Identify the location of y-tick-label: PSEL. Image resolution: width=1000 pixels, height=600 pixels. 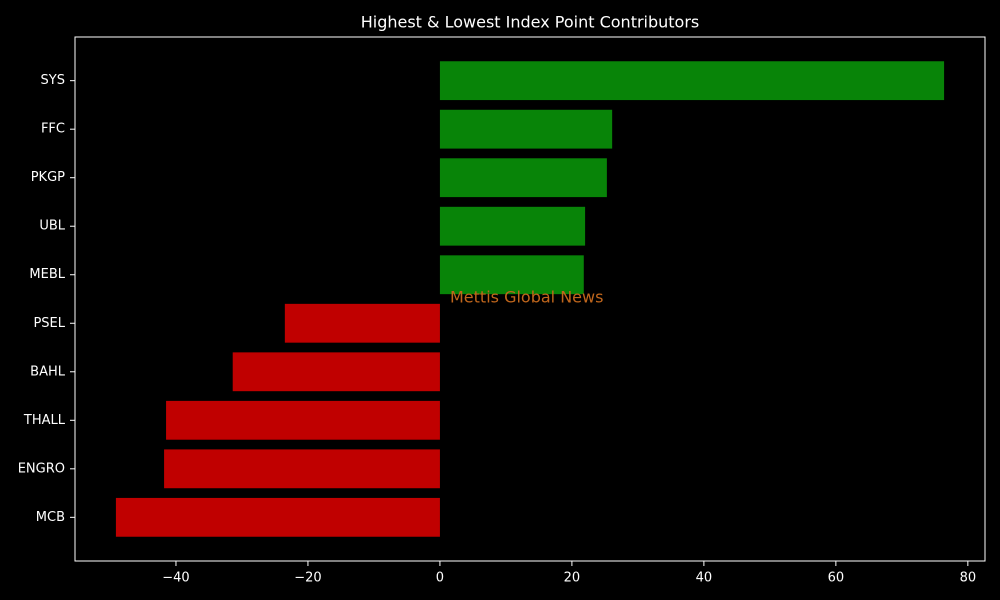
(49, 323).